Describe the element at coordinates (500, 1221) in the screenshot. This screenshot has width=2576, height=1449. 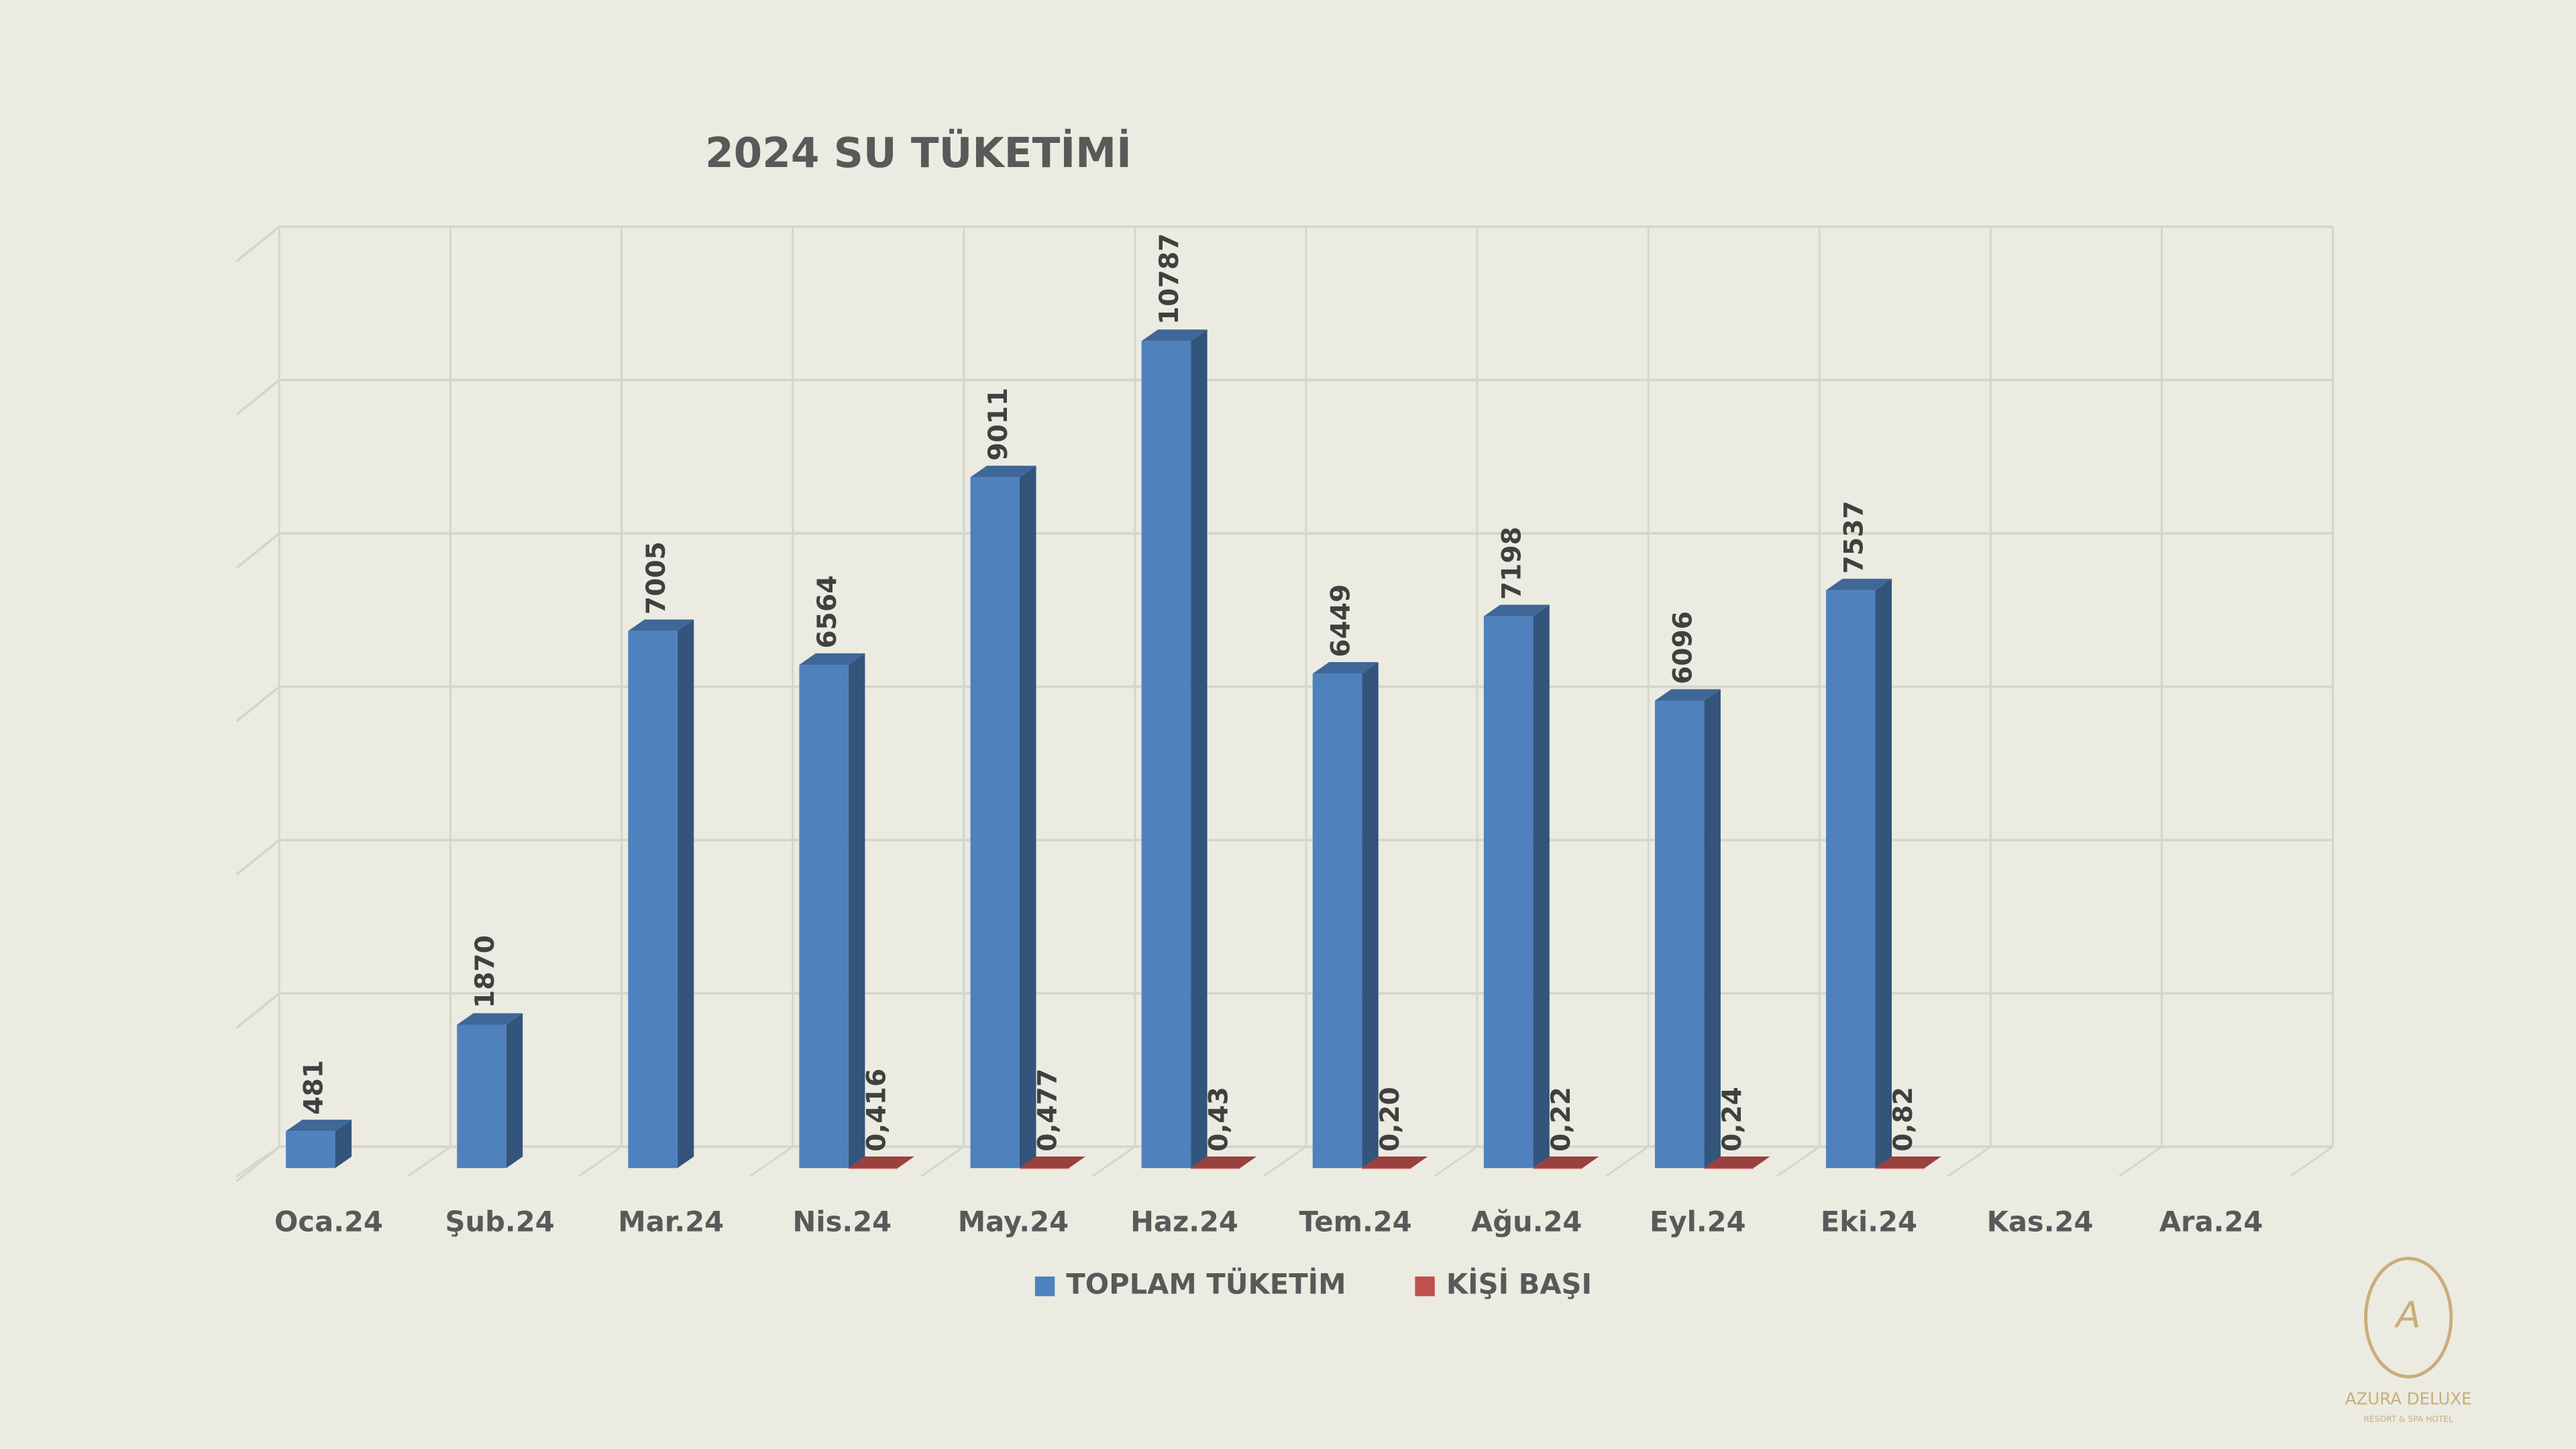
I see `x-tick-label: Şub.24` at that location.